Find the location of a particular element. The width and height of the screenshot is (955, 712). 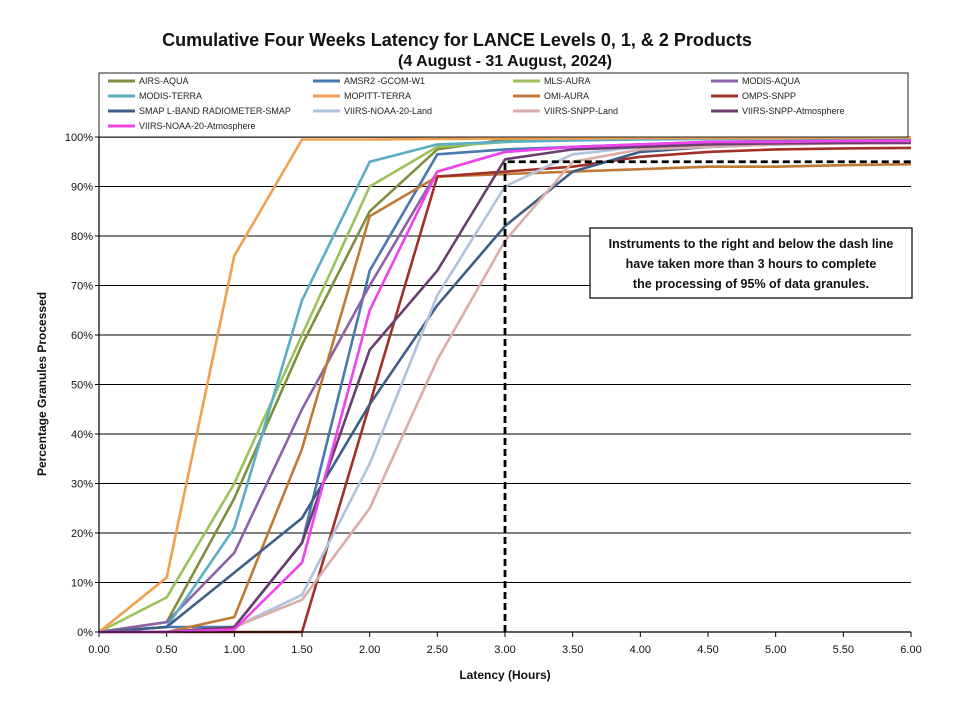

x-tick-label: 0.50 is located at coordinates (166, 650).